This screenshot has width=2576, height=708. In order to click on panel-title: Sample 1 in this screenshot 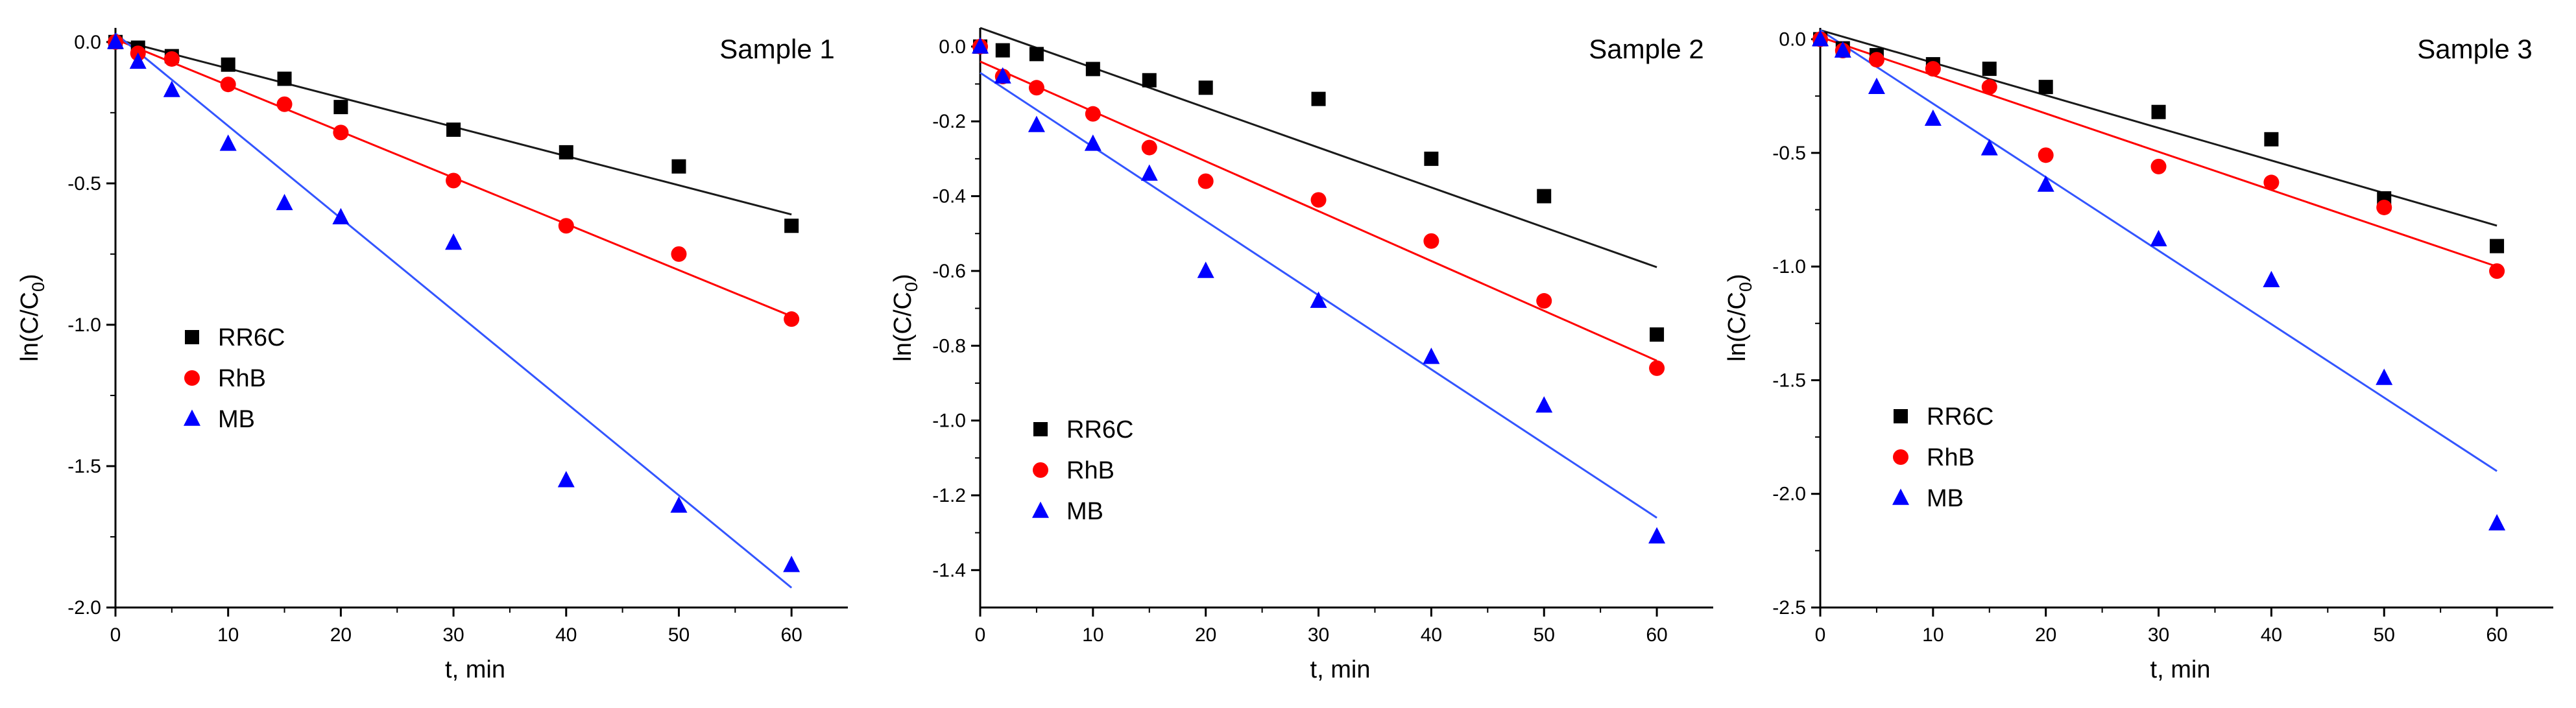, I will do `click(776, 49)`.